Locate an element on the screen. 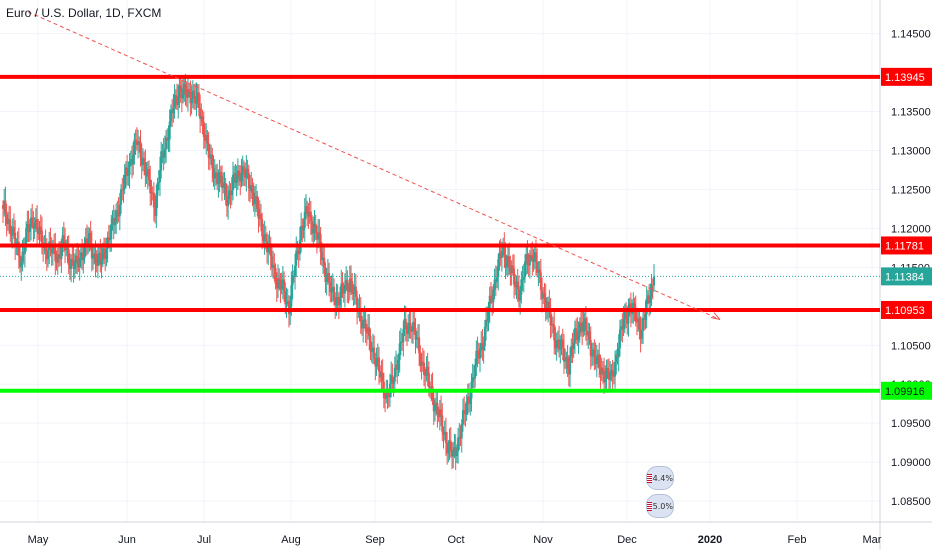 This screenshot has height=550, width=932. x-tick-label: Feb is located at coordinates (797, 540).